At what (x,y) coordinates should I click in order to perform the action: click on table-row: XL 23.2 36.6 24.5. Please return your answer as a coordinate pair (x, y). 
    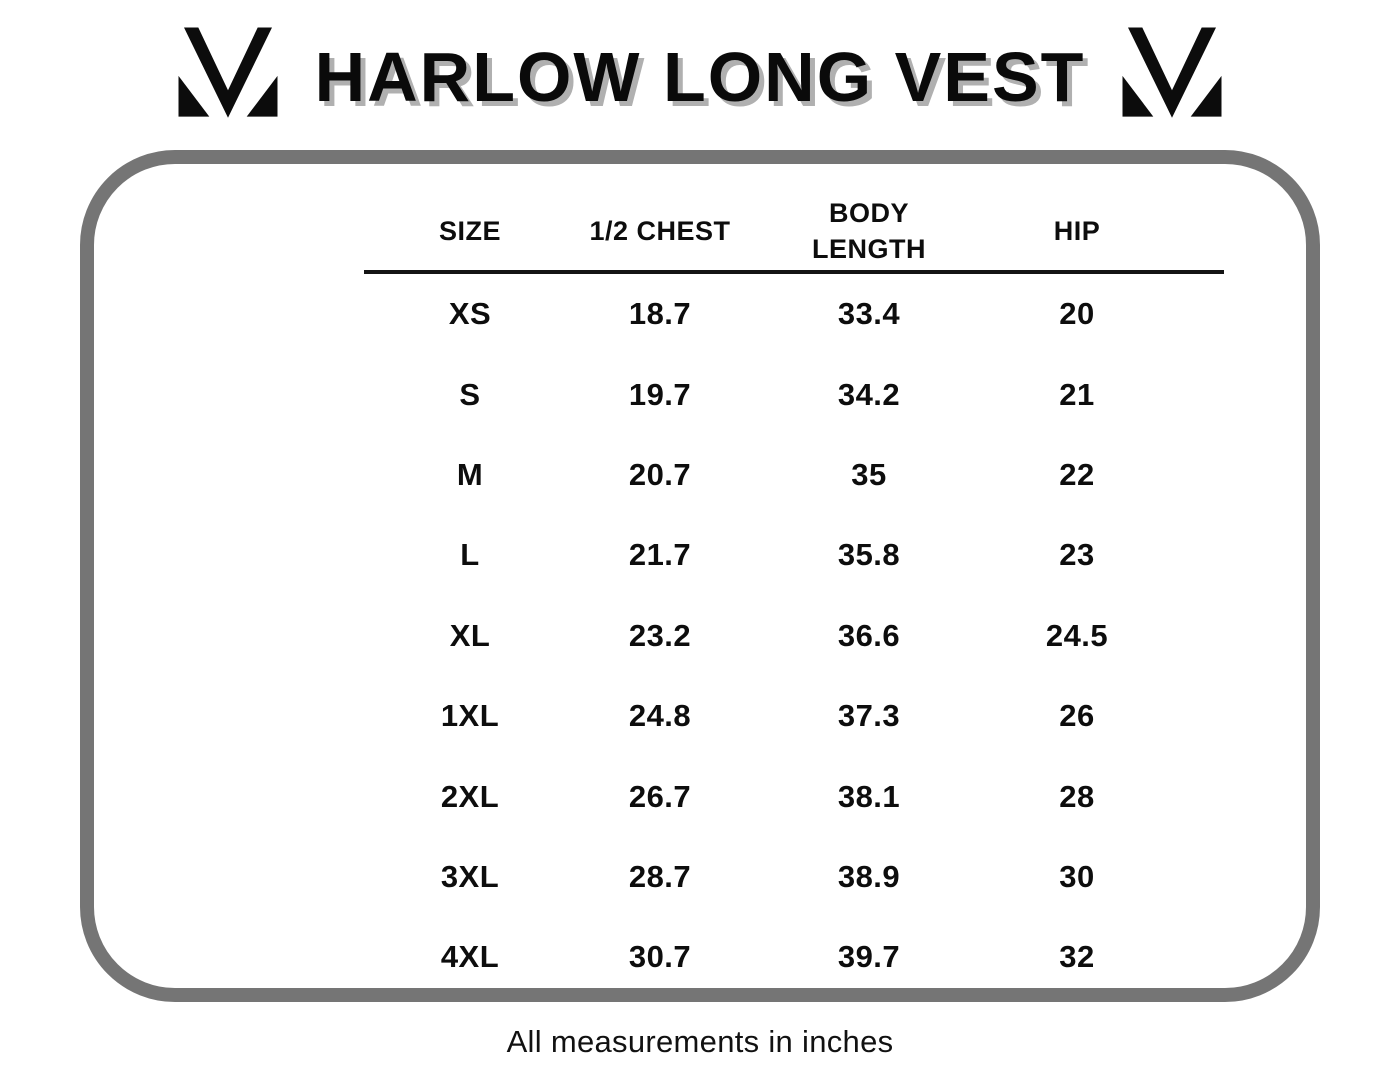
    Looking at the image, I should click on (794, 636).